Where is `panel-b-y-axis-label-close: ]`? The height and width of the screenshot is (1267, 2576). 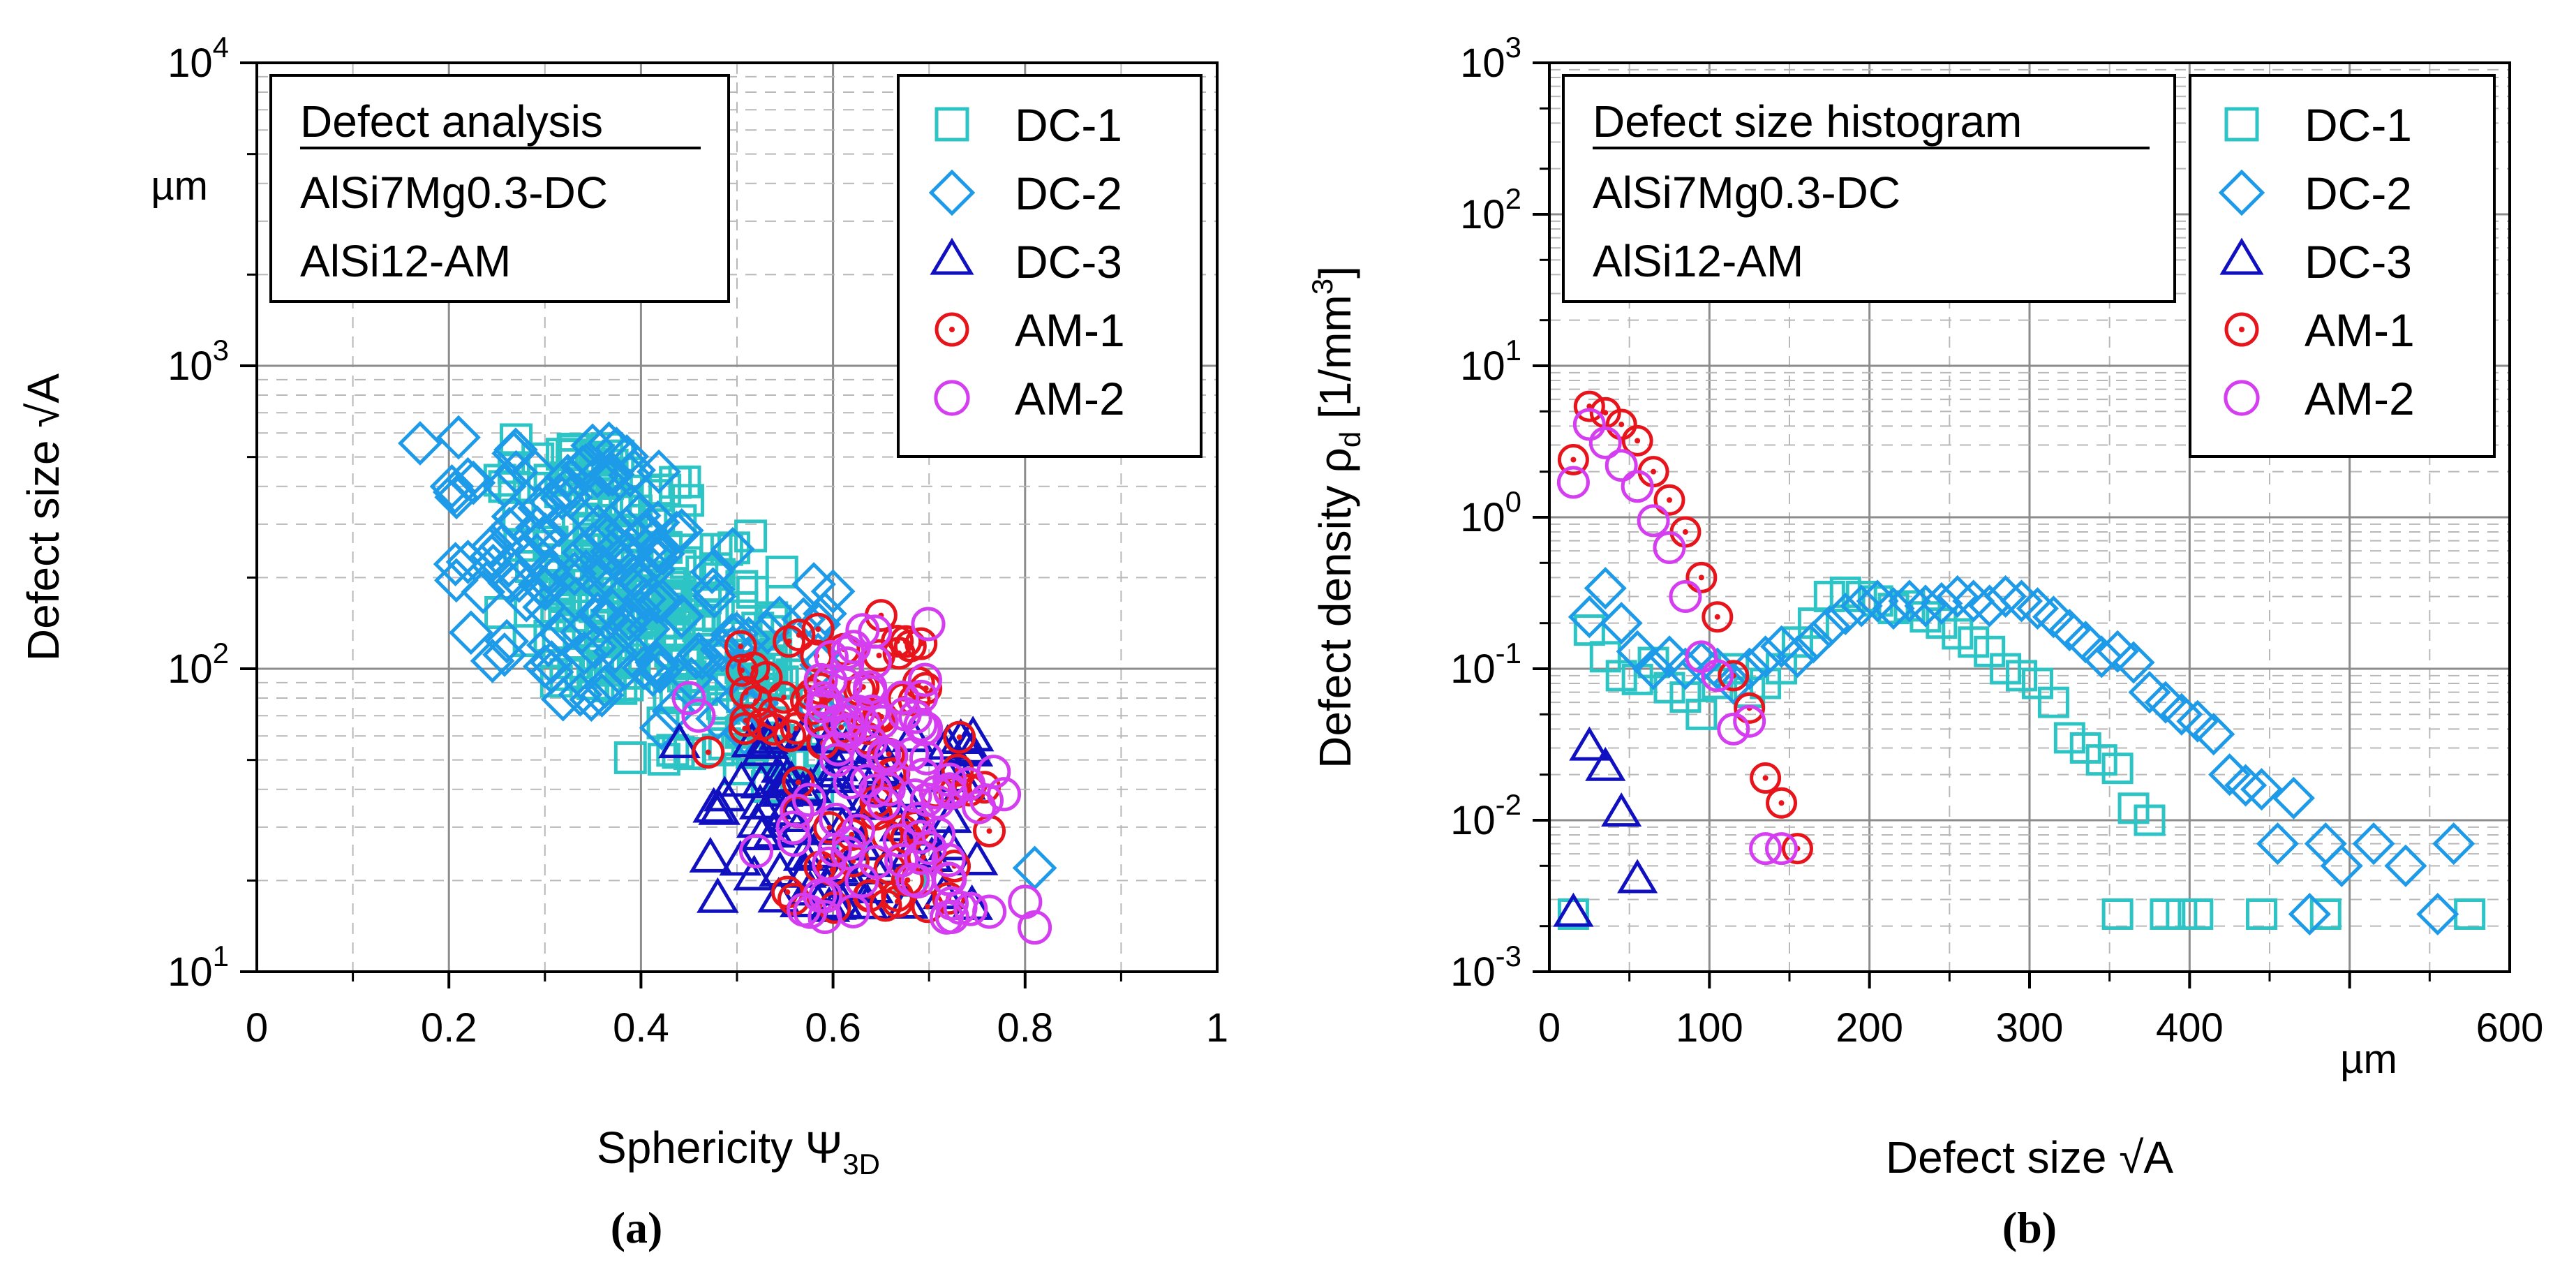 panel-b-y-axis-label-close: ] is located at coordinates (1335, 272).